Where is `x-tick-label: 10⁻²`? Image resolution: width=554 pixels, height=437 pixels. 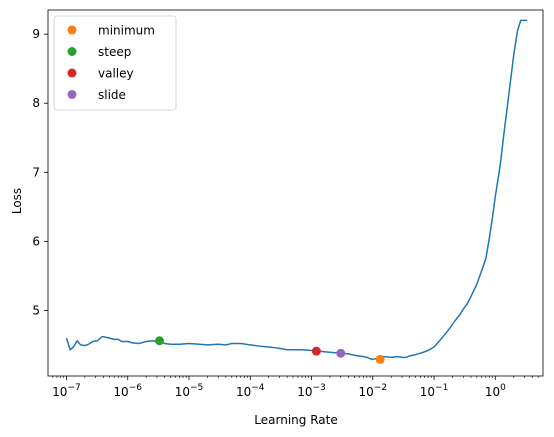 x-tick-label: 10⁻² is located at coordinates (373, 391).